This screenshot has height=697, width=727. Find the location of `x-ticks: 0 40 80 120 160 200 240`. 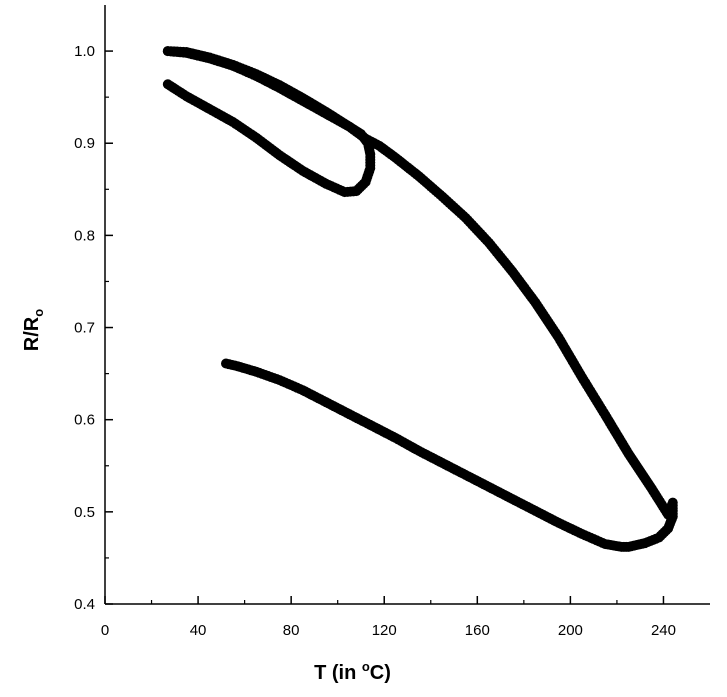

x-ticks: 0 40 80 120 160 200 240 is located at coordinates (388, 617).